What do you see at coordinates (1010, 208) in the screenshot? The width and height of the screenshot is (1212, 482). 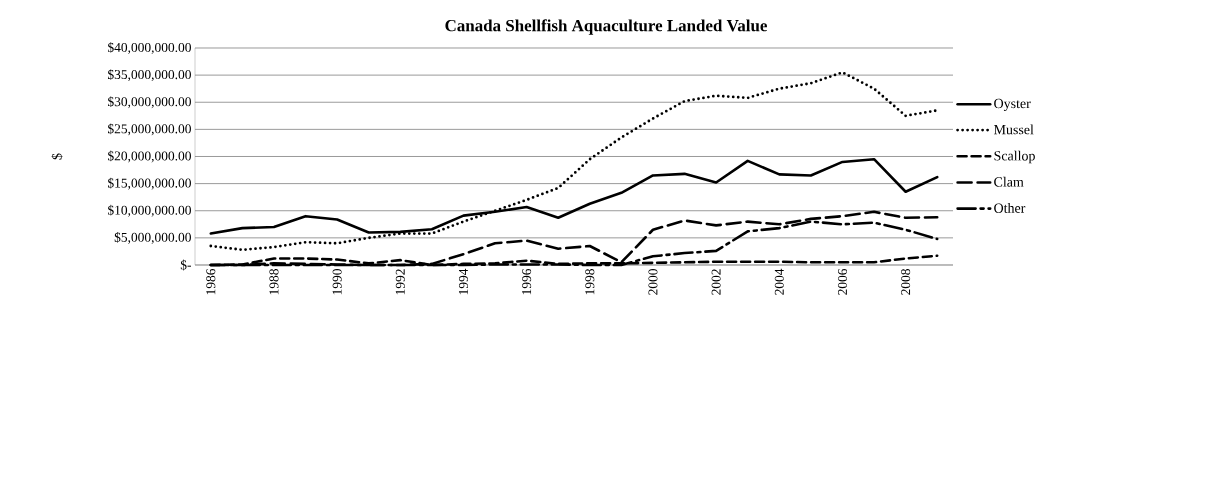 I see `legend-label: Other` at bounding box center [1010, 208].